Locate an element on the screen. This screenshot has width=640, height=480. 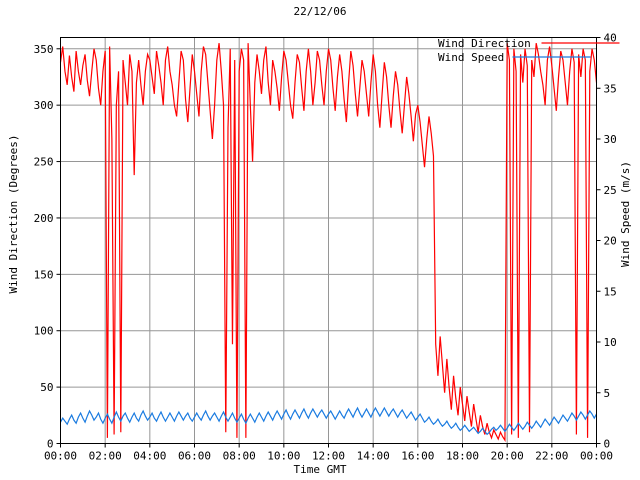
svg-text: 14:00 is located at coordinates (373, 456).